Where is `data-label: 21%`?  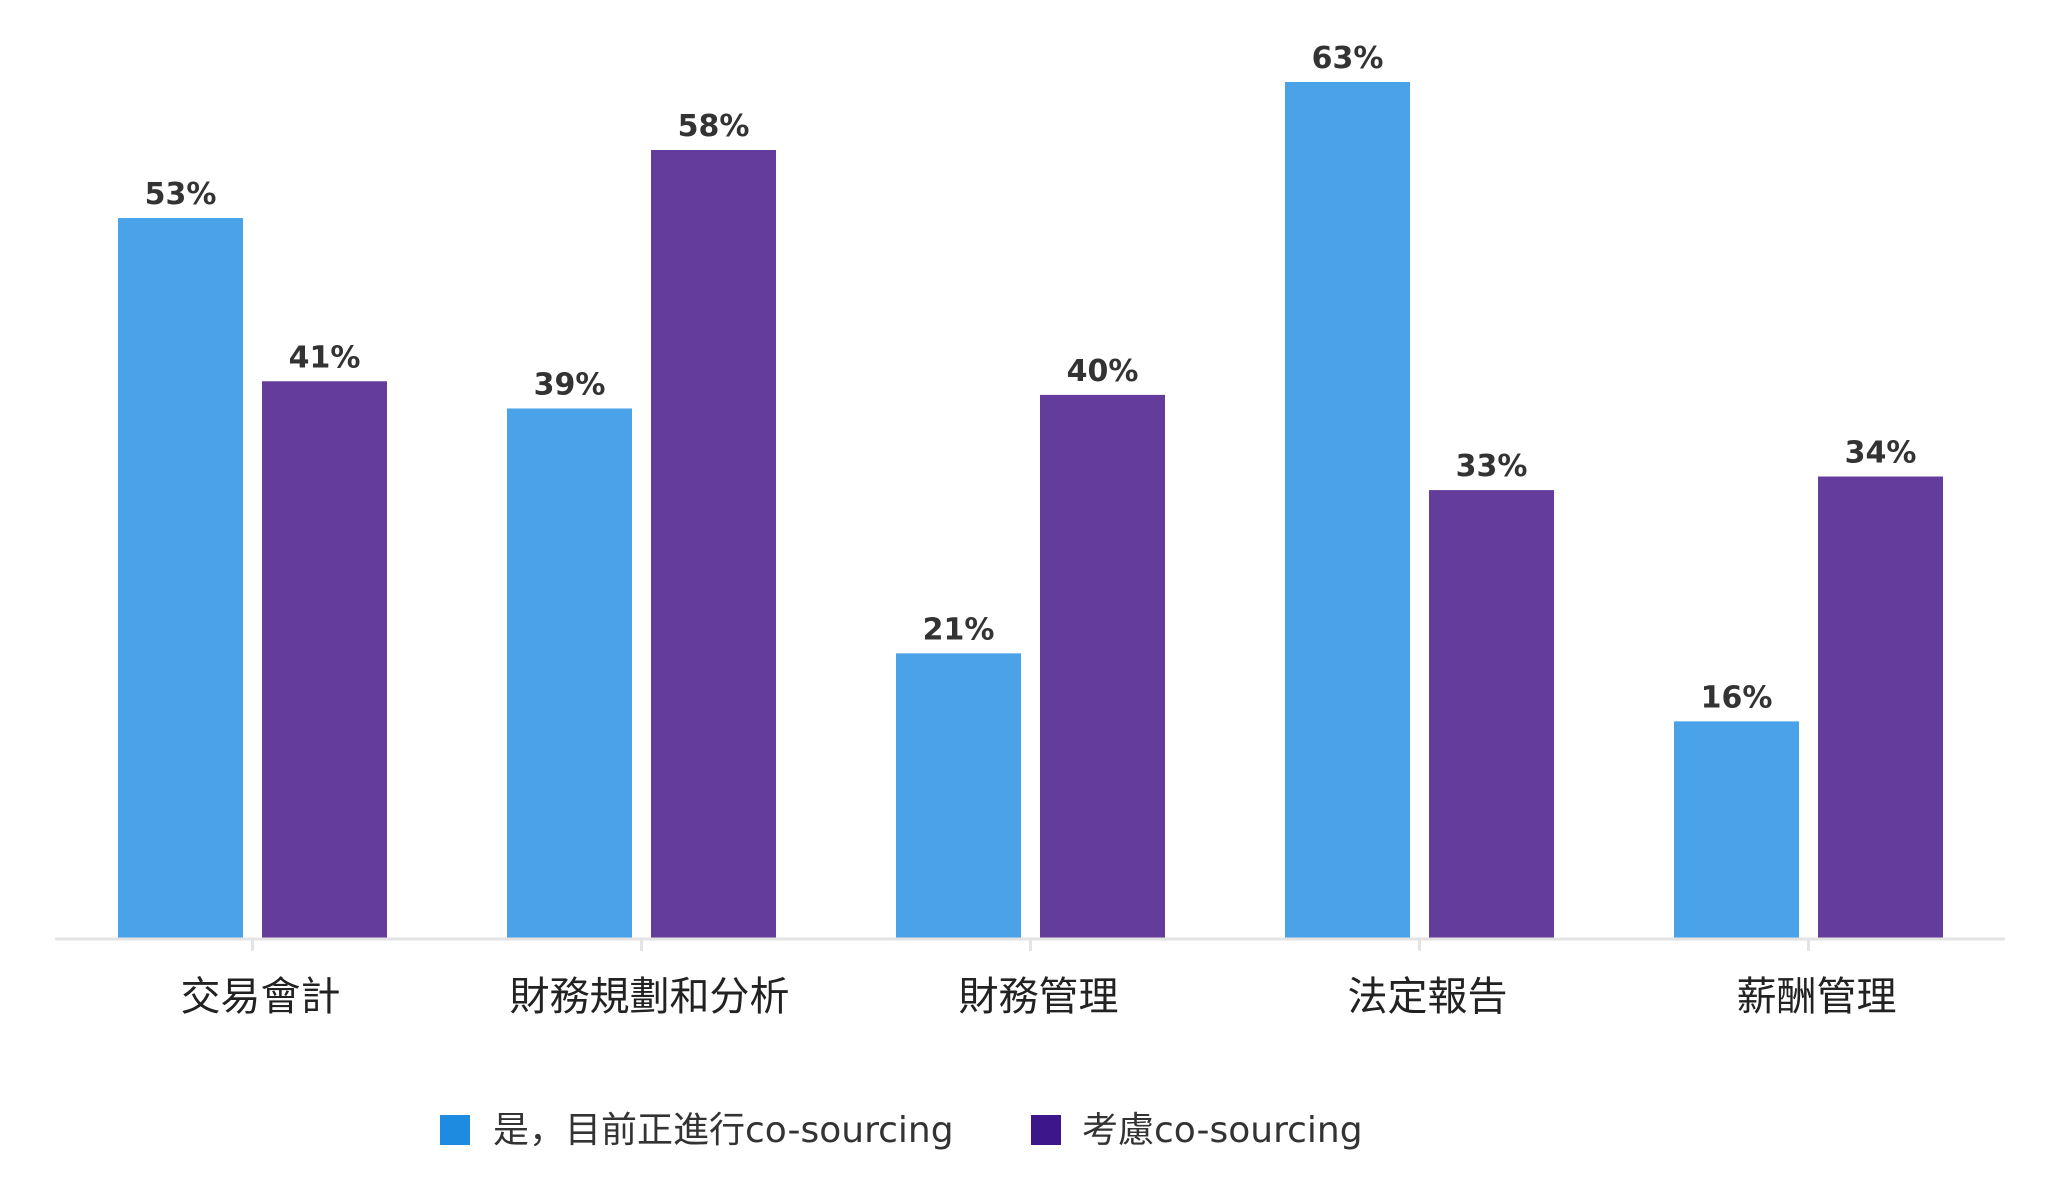 data-label: 21% is located at coordinates (959, 629).